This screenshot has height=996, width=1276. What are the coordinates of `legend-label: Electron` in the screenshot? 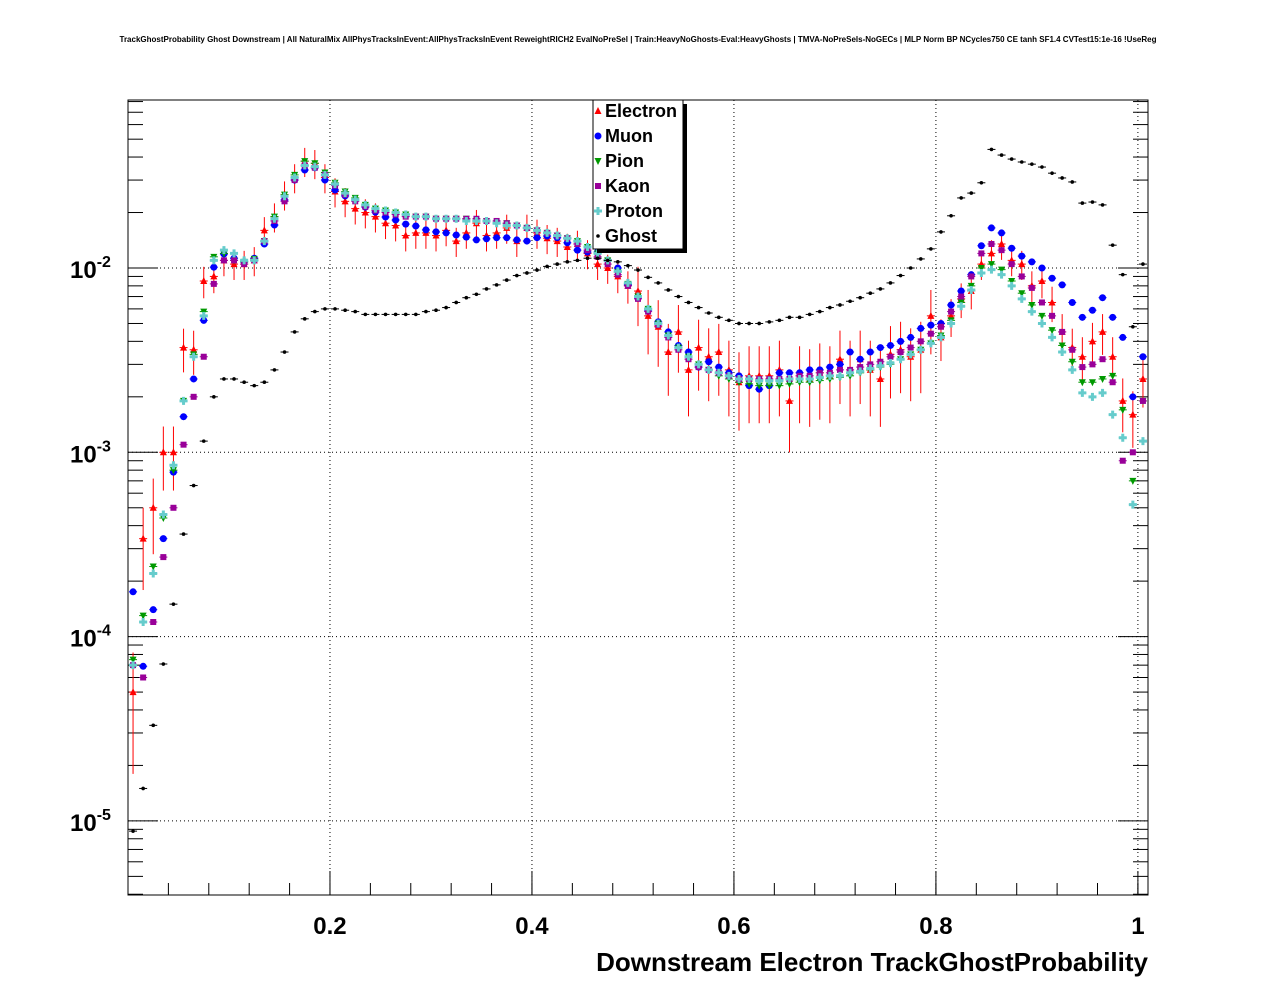 It's located at (641, 111).